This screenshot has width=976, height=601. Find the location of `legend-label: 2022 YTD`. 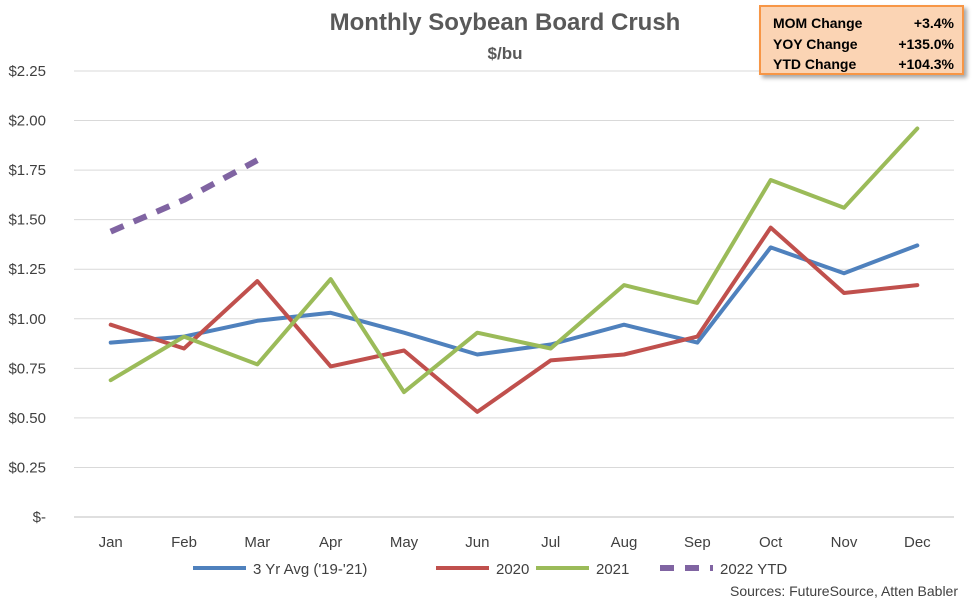

legend-label: 2022 YTD is located at coordinates (753, 569).